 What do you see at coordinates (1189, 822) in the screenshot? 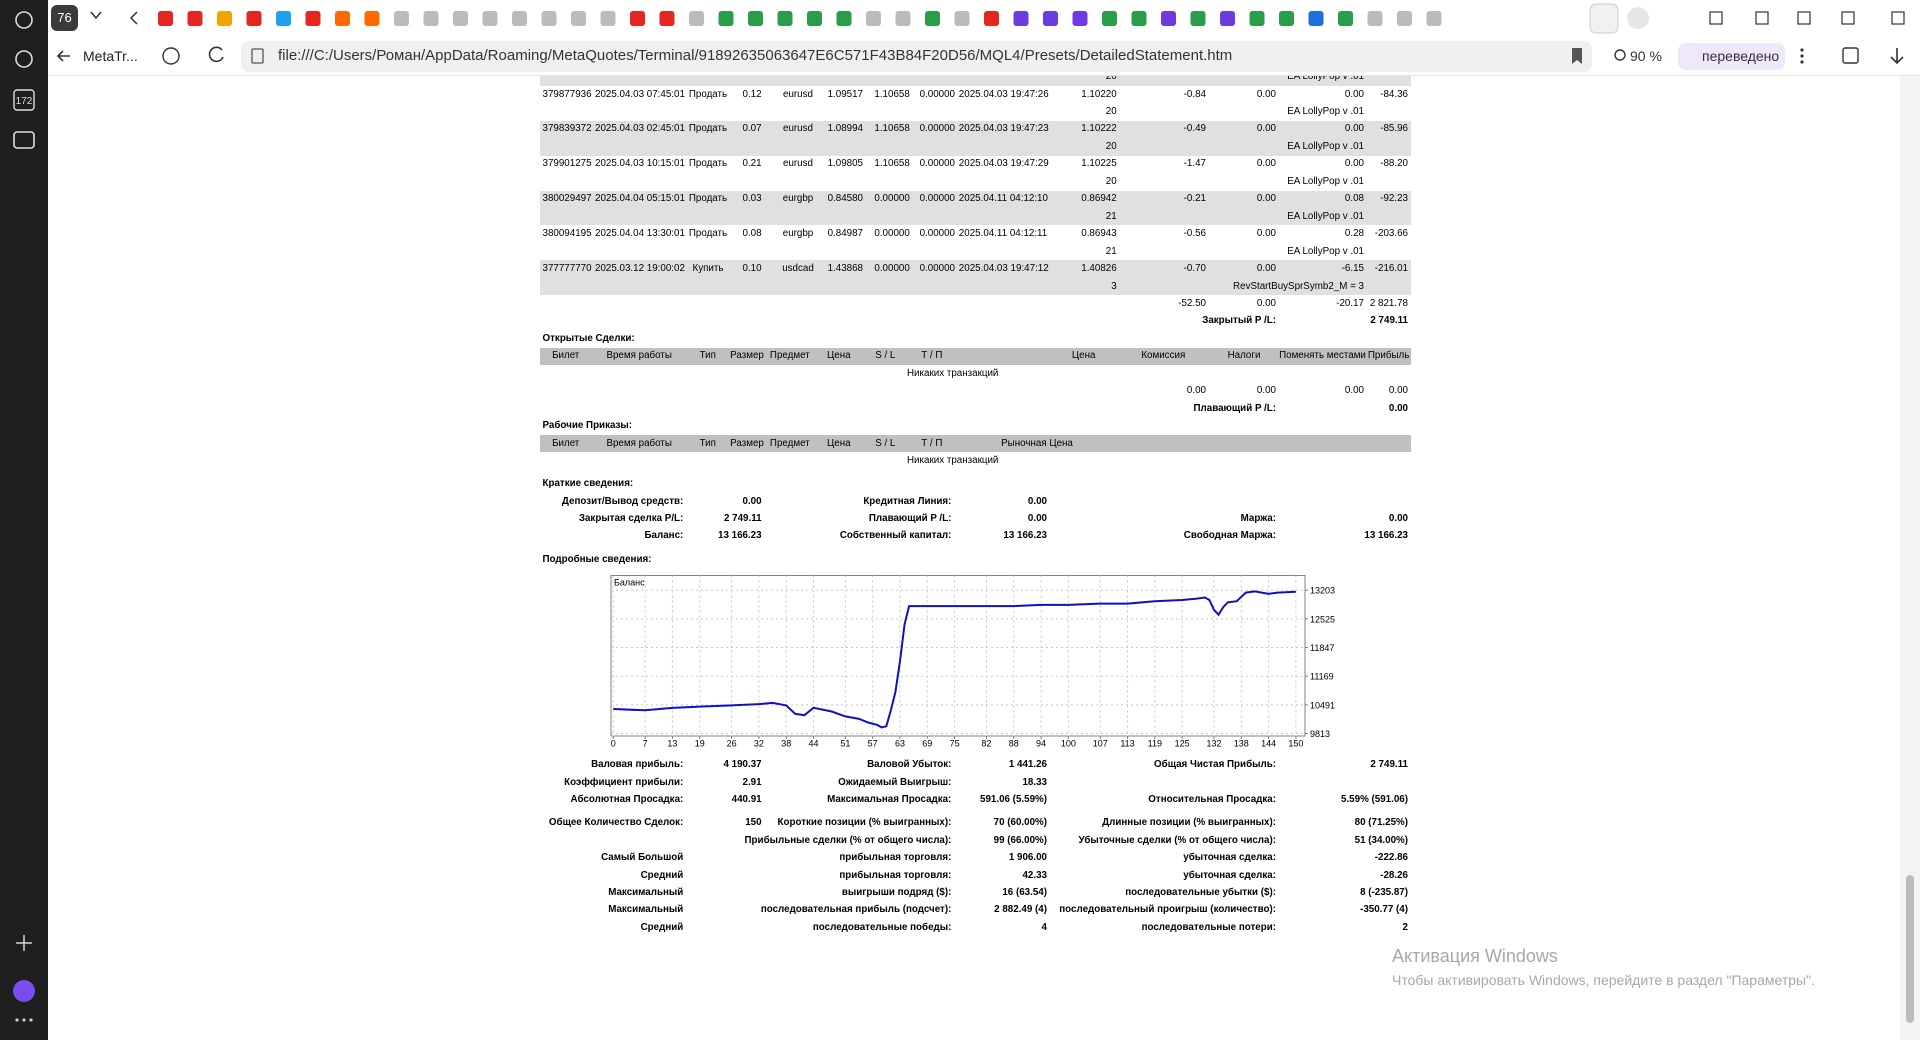
I see `stat-label: Длинные позиции (% выигранных):` at bounding box center [1189, 822].